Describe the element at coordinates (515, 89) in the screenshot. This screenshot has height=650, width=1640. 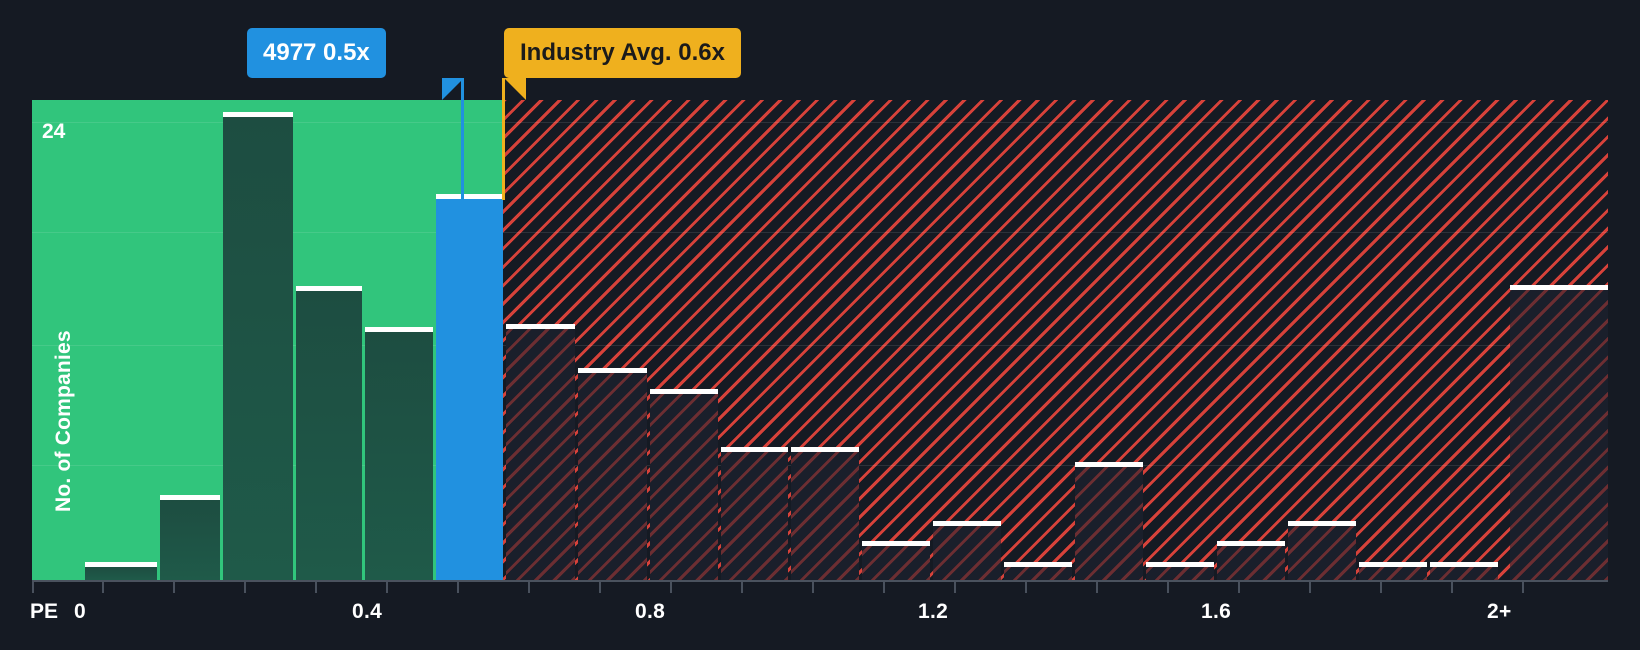
I see `industry-callout-tail` at that location.